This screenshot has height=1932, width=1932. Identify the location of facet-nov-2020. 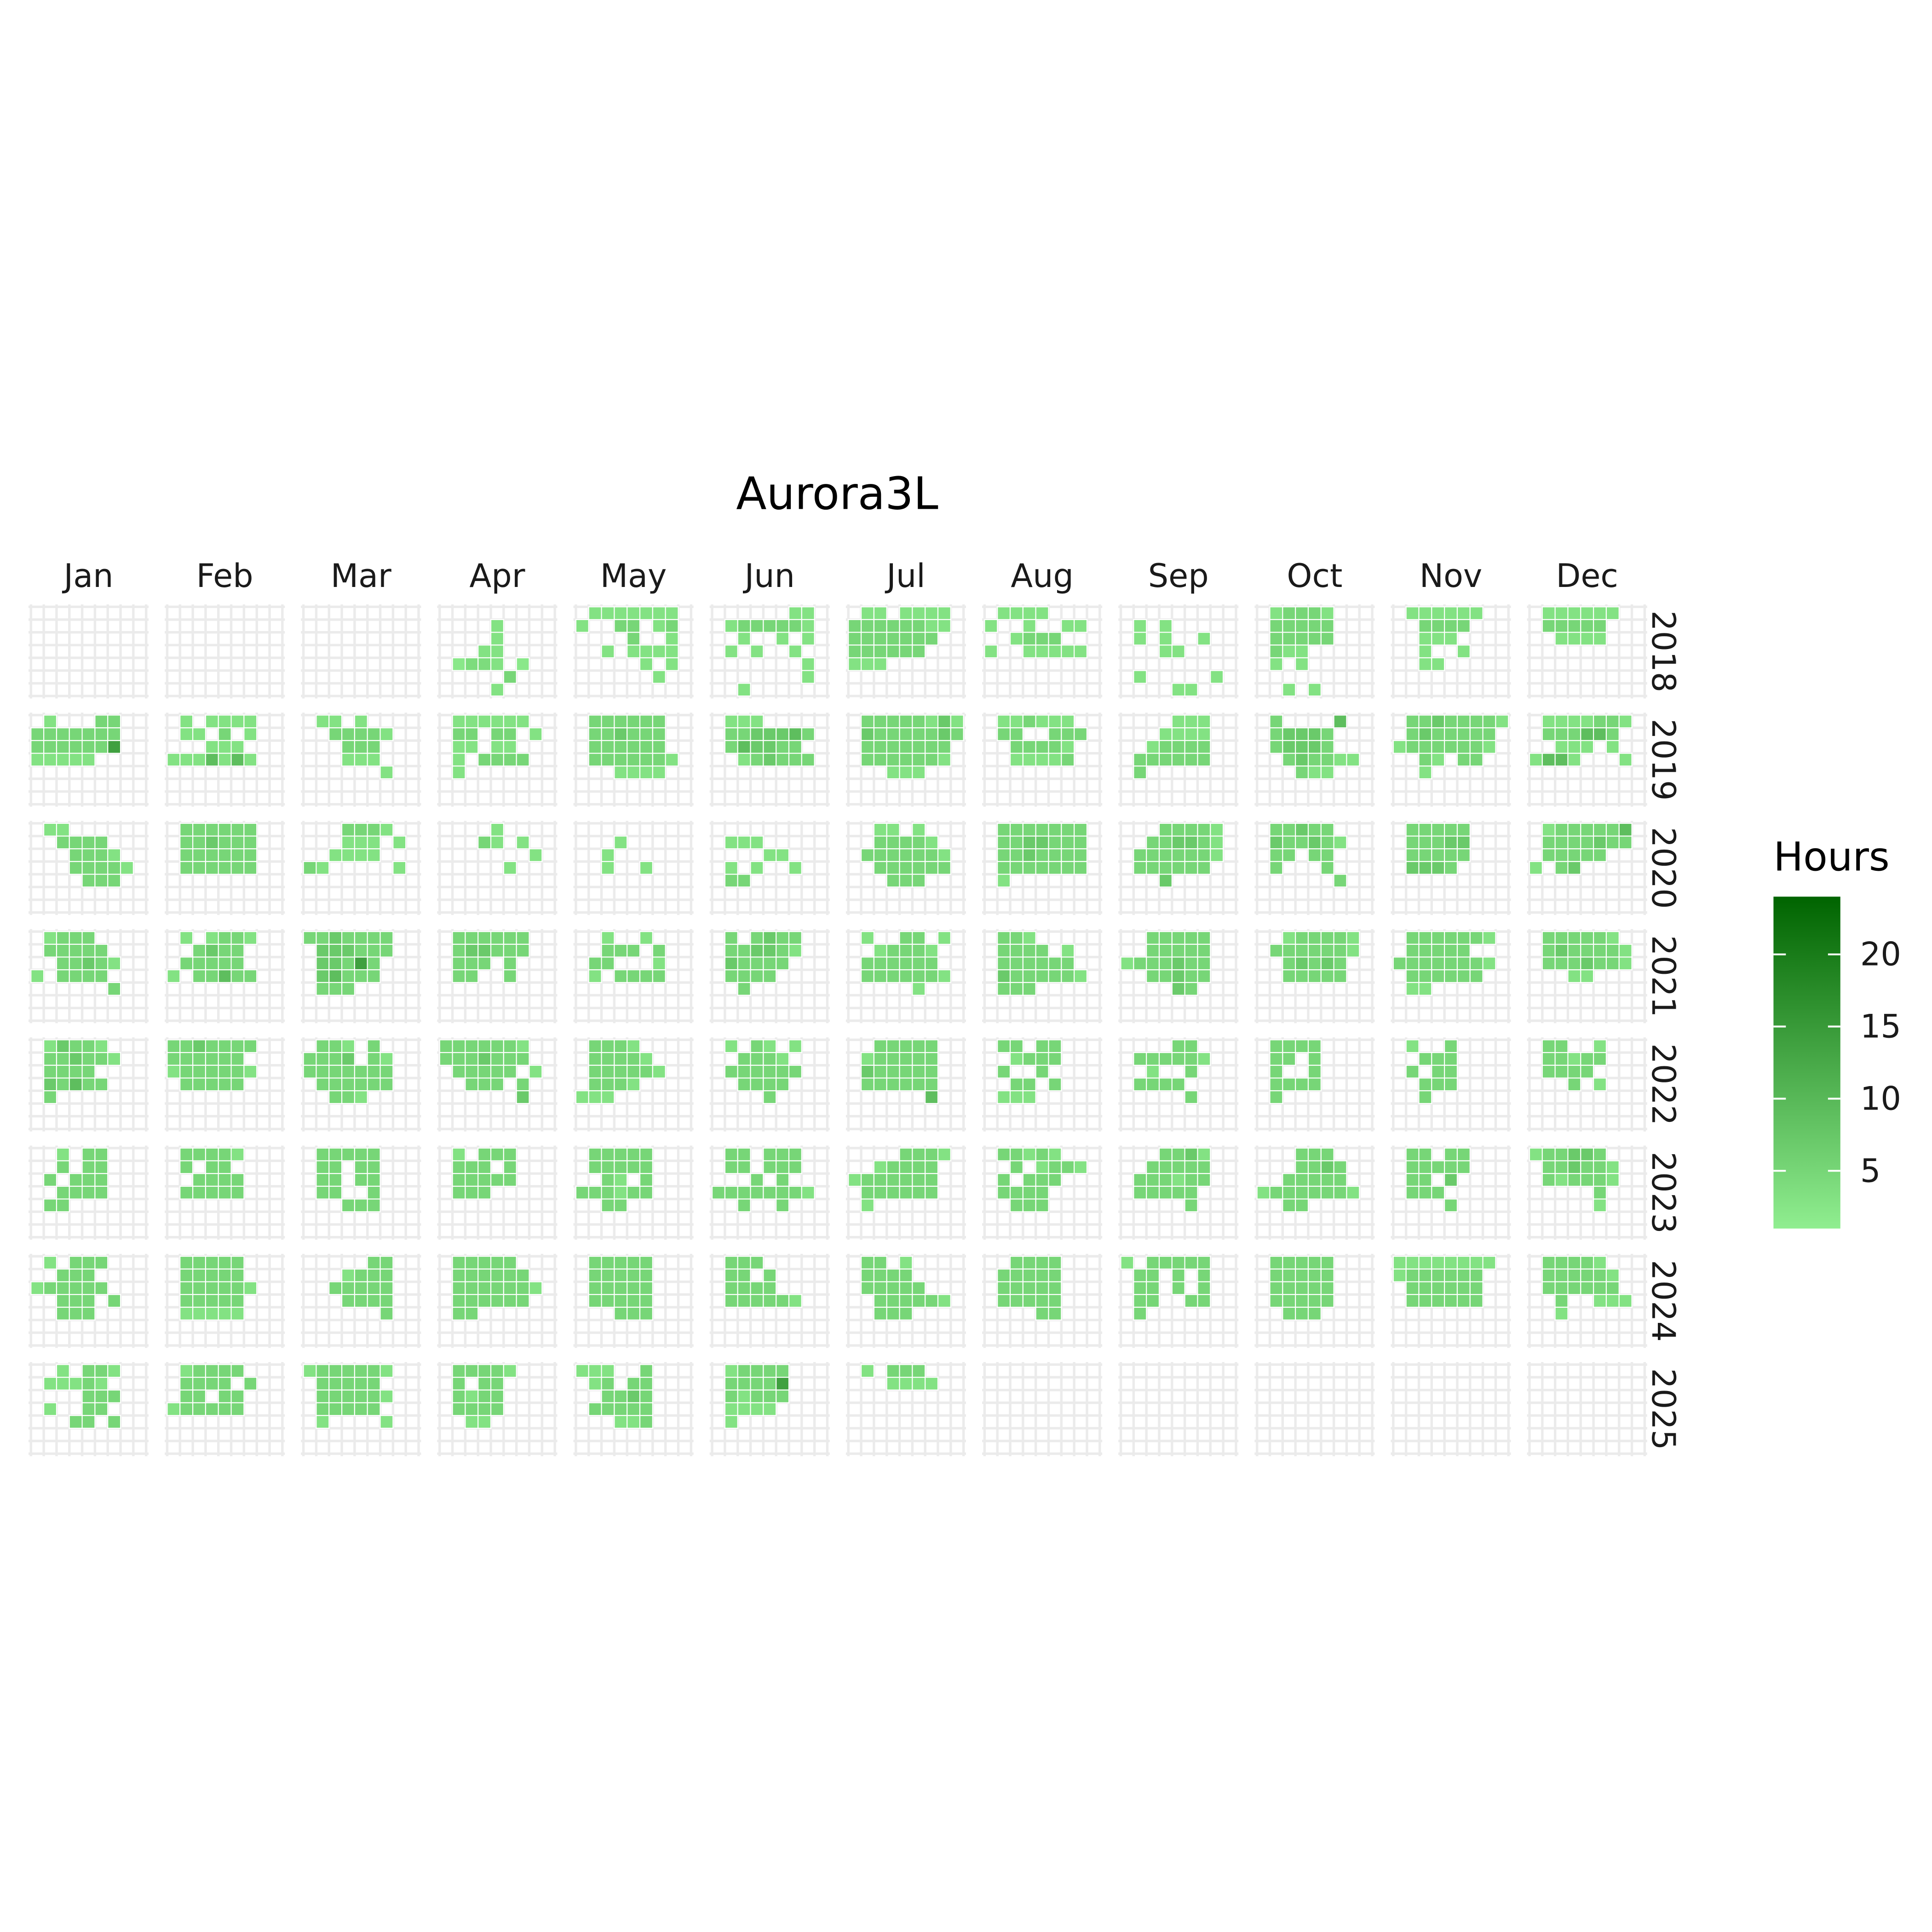
(1451, 868).